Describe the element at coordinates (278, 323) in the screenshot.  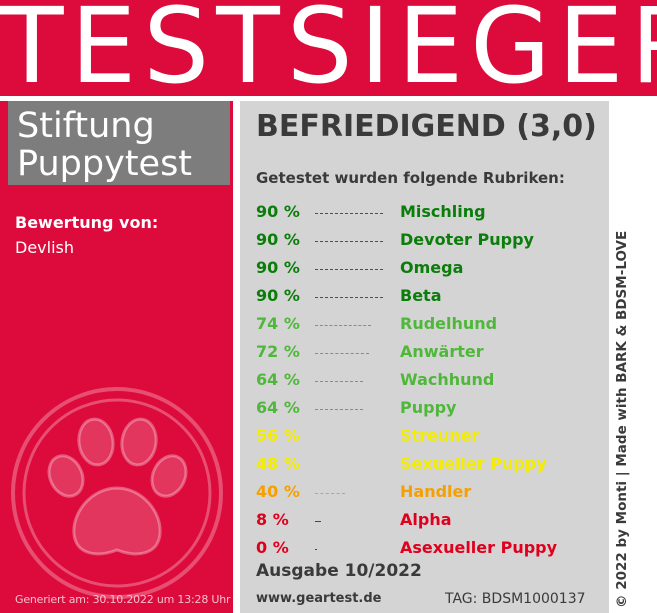
I see `rubric-percent: 74 %` at that location.